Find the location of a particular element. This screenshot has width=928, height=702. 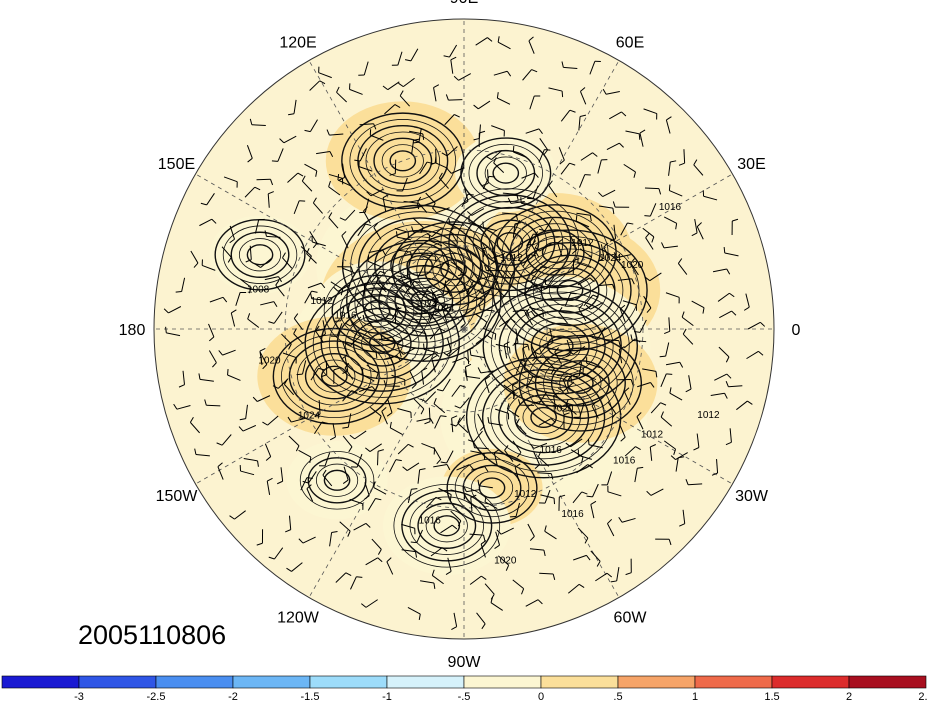

longitude-label: 60W is located at coordinates (631, 618).